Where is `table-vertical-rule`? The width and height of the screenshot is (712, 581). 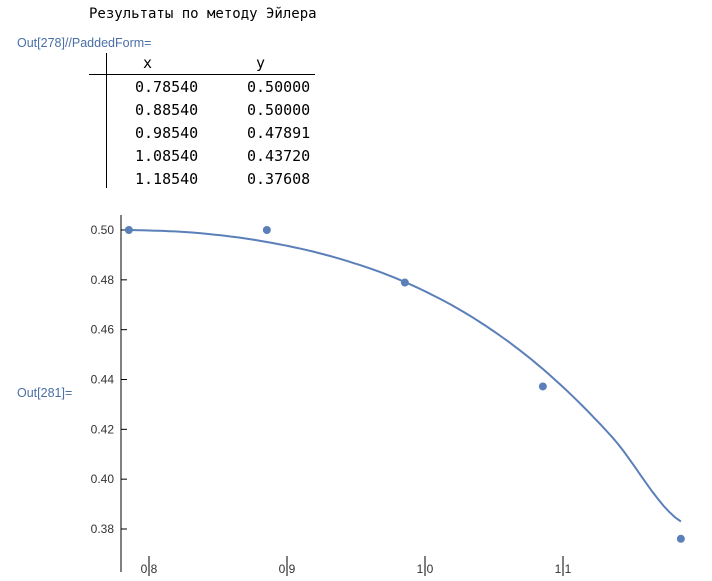 table-vertical-rule is located at coordinates (106, 120).